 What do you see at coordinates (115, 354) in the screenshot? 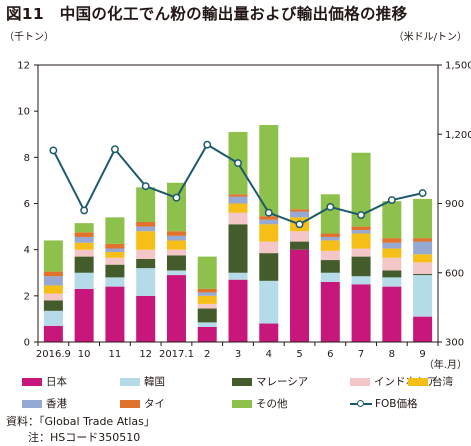
I see `x-tick-label: 11` at bounding box center [115, 354].